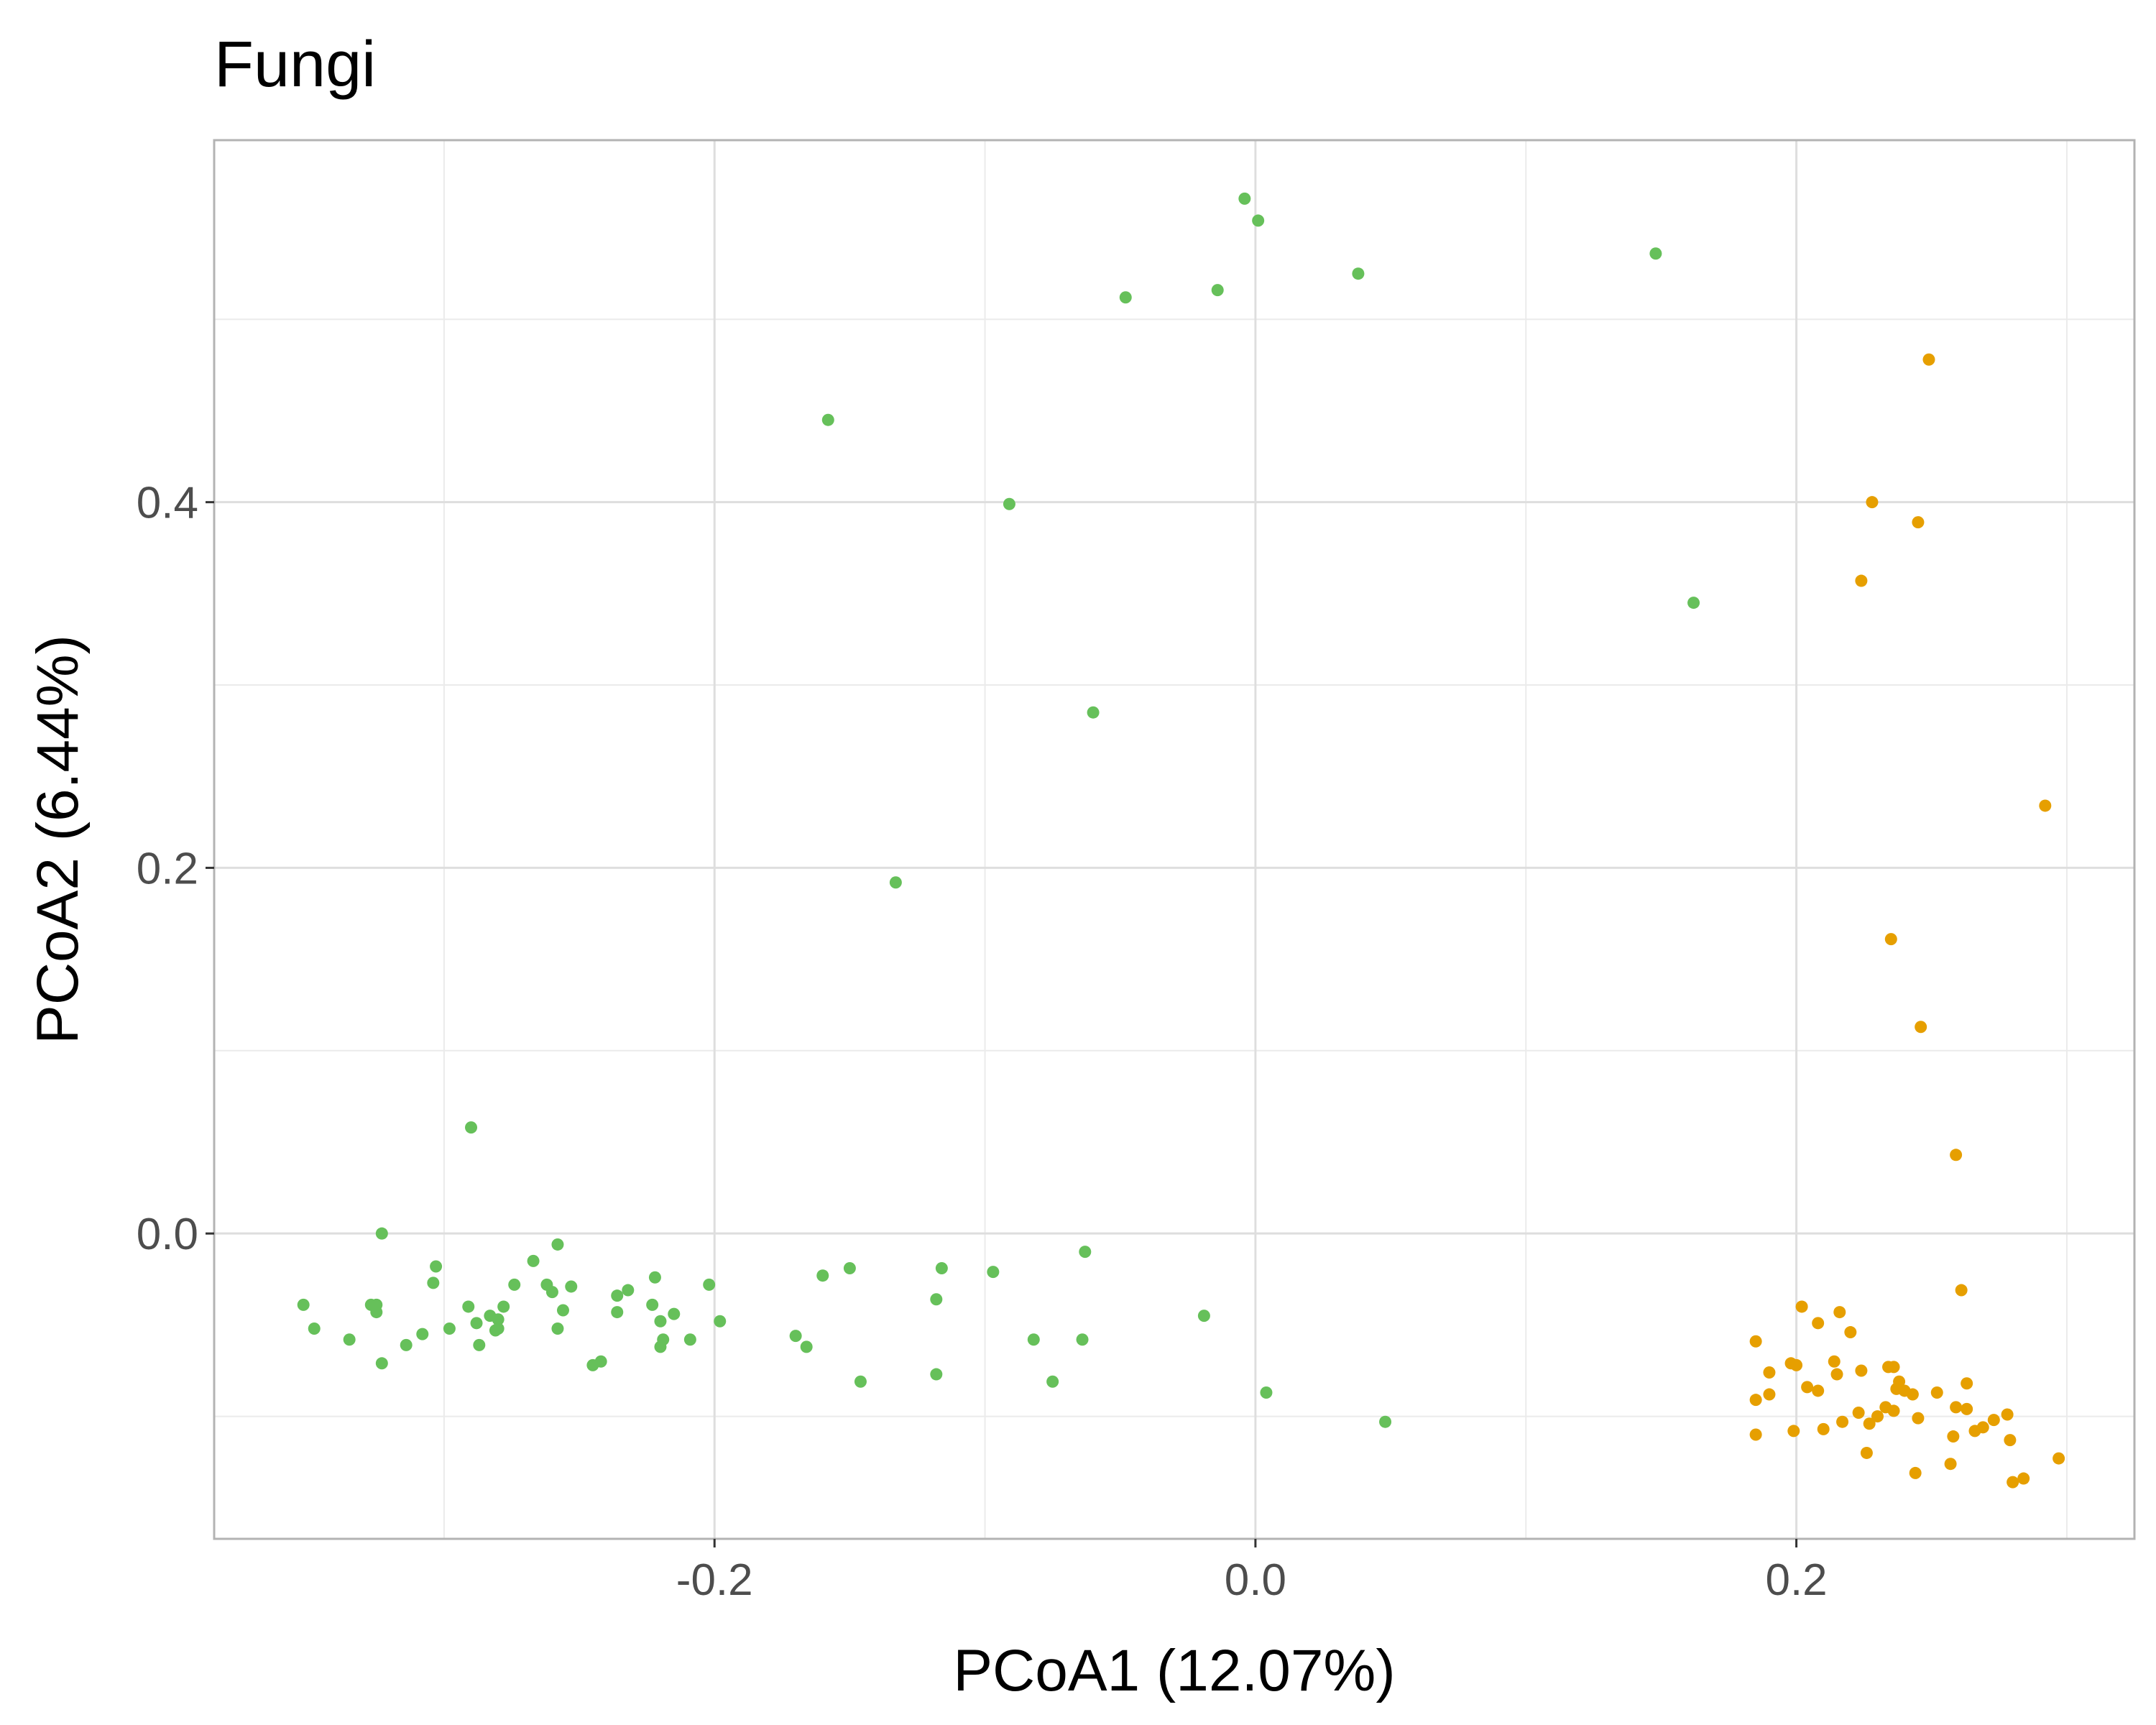  I want to click on x-tick-label: 0.2, so click(1796, 1580).